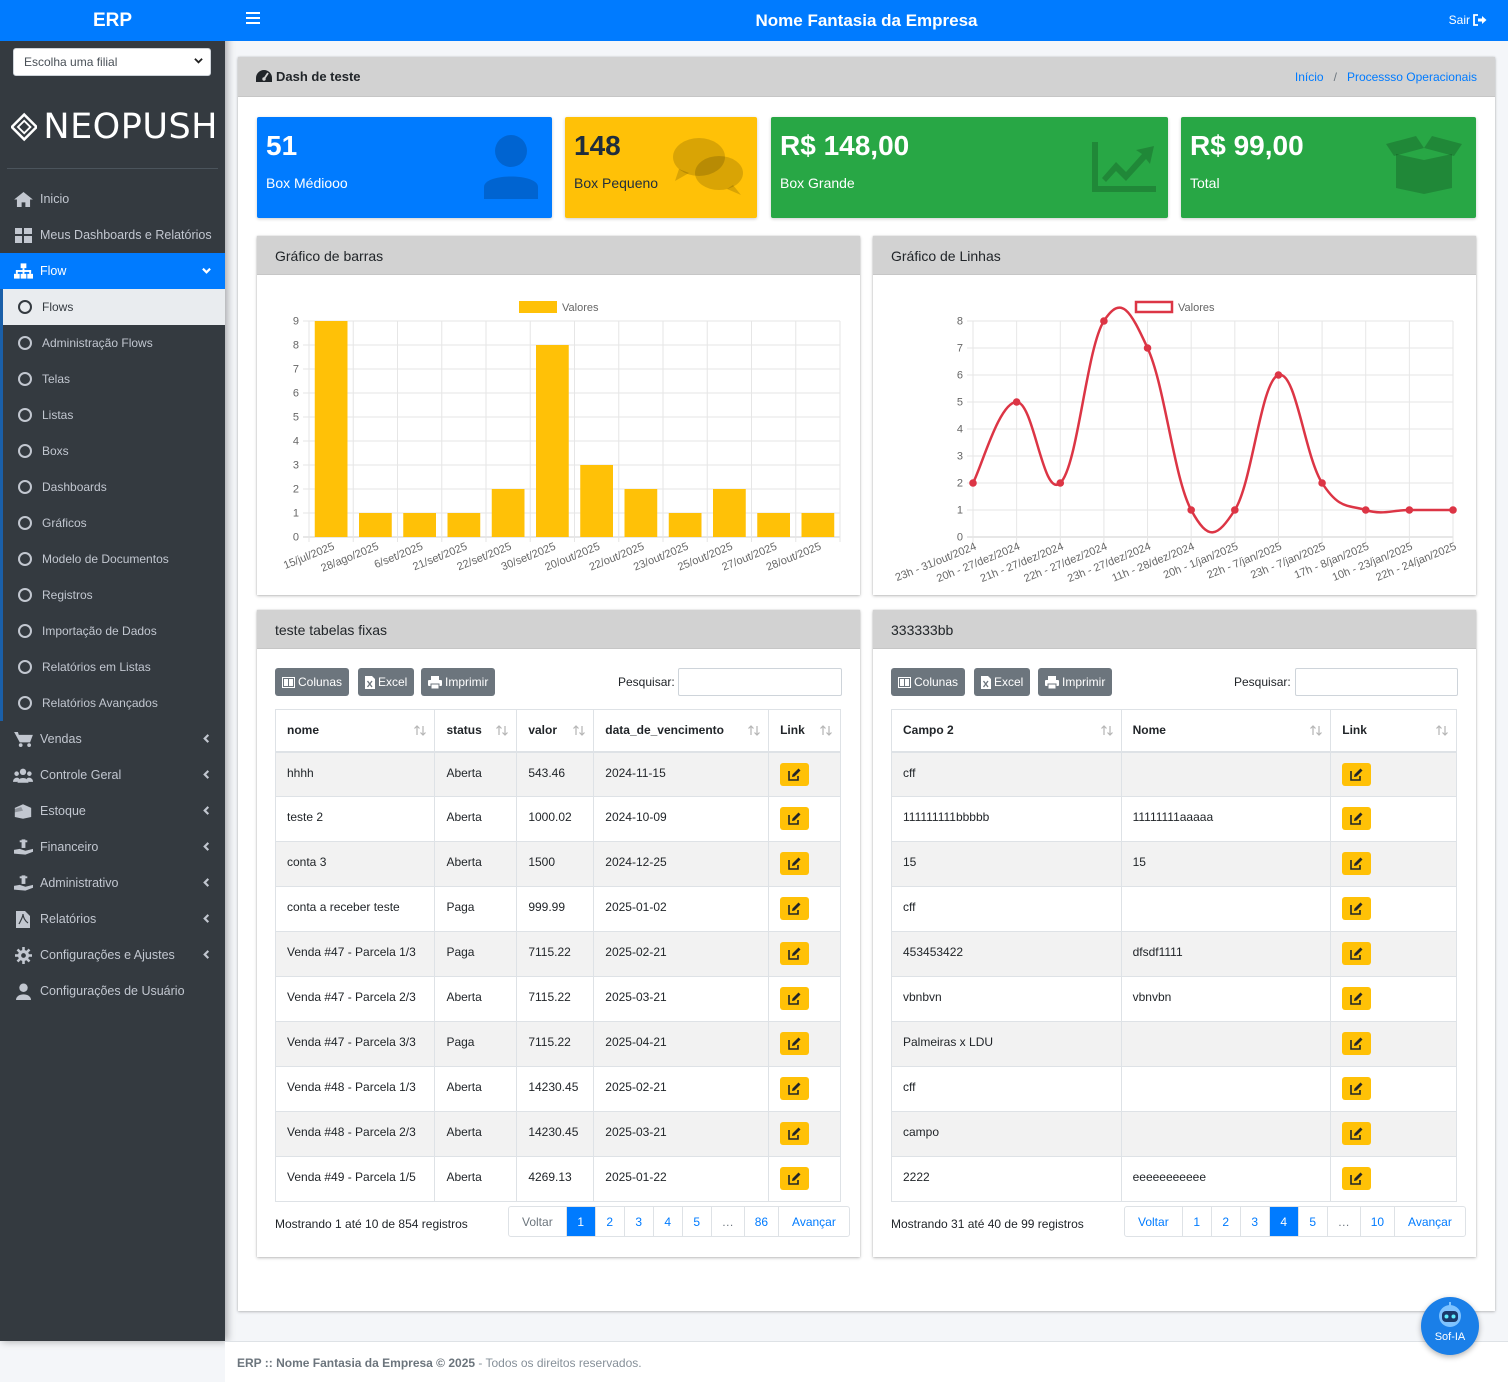 The width and height of the screenshot is (1508, 1382). What do you see at coordinates (114, 523) in the screenshot?
I see `sidebar-sub-graficos: Gráficos` at bounding box center [114, 523].